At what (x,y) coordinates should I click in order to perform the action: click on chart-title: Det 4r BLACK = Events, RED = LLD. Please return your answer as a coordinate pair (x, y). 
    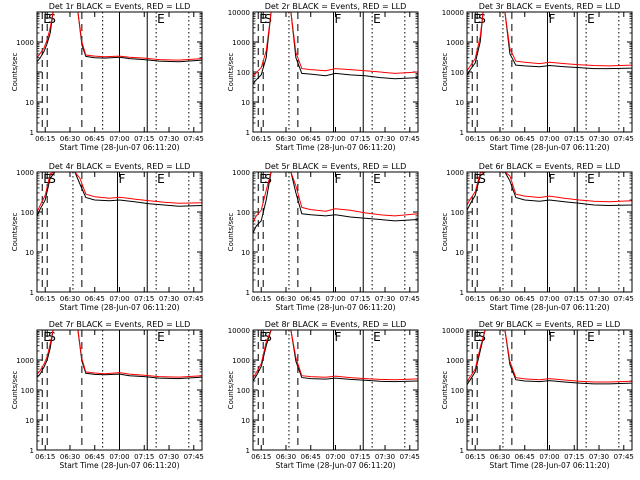
    Looking at the image, I should click on (120, 166).